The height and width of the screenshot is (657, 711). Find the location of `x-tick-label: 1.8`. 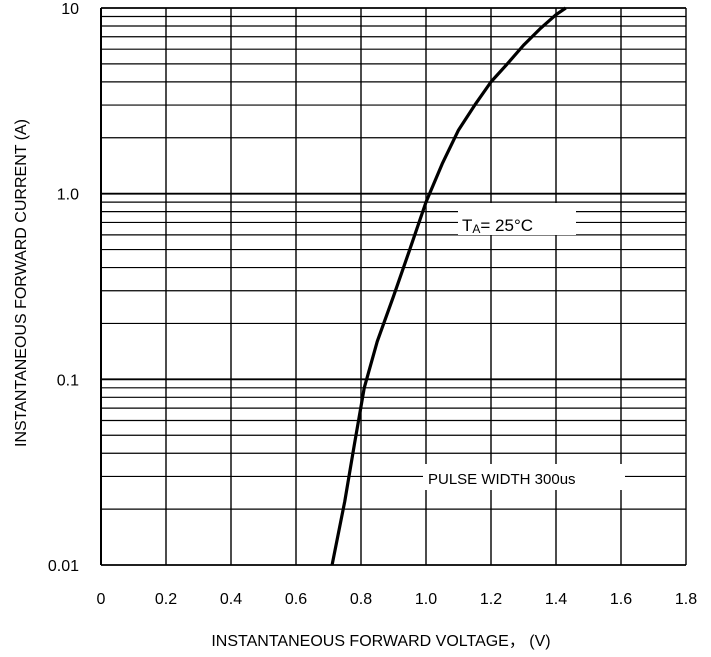

x-tick-label: 1.8 is located at coordinates (686, 599).